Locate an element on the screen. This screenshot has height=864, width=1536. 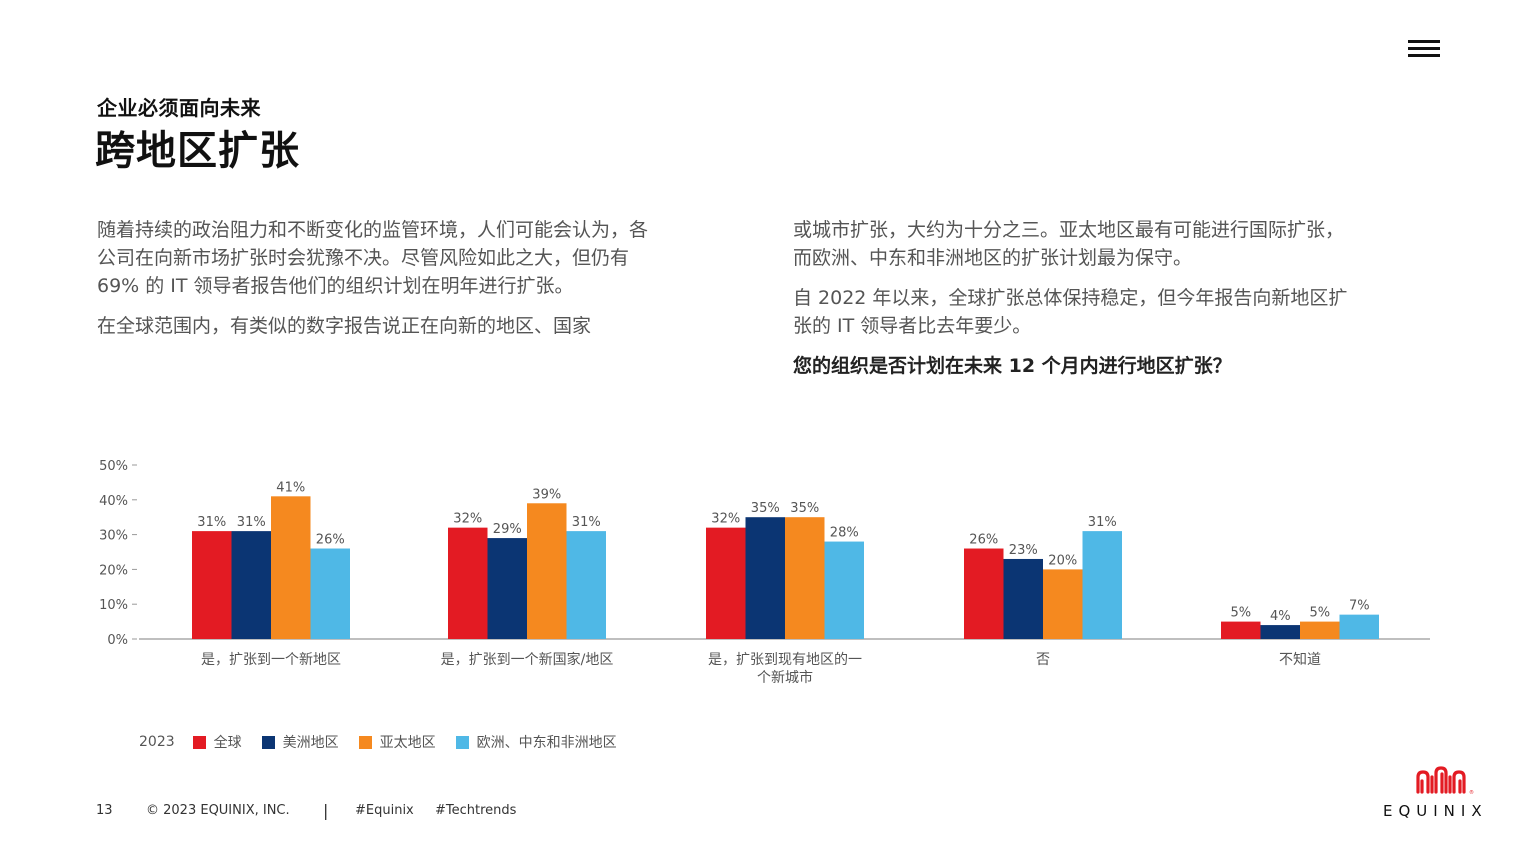
y-tick-label: 30% is located at coordinates (113, 536).